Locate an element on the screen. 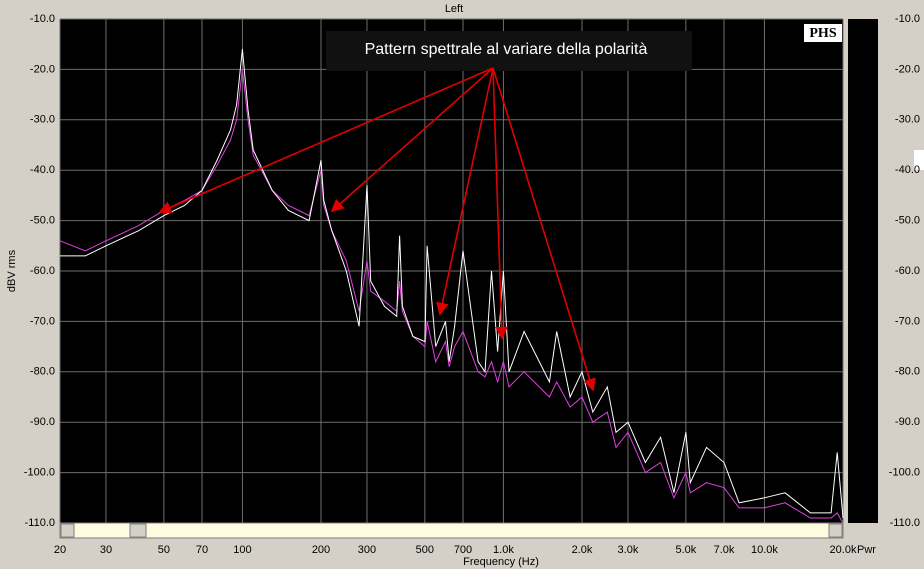 This screenshot has width=924, height=569. x-tick-label: 100 is located at coordinates (242, 550).